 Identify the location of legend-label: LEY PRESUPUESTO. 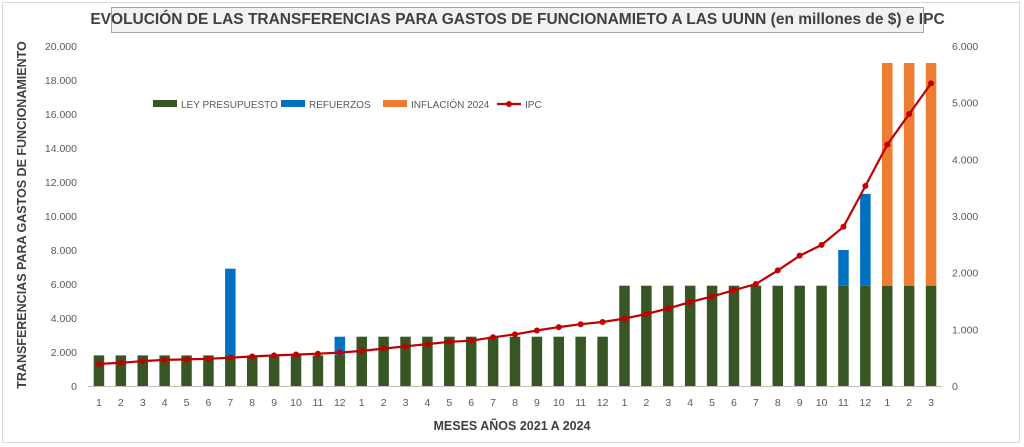
(229, 105).